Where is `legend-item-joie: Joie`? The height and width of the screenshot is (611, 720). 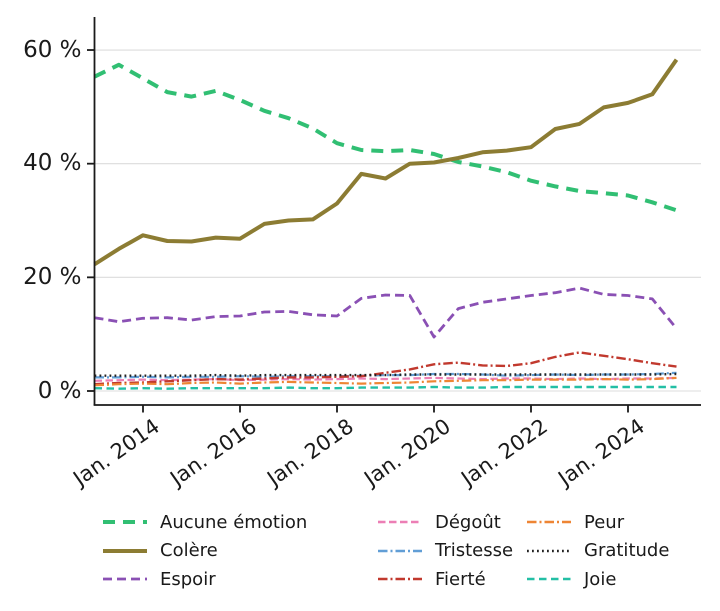
legend-item-joie: Joie is located at coordinates (598, 579).